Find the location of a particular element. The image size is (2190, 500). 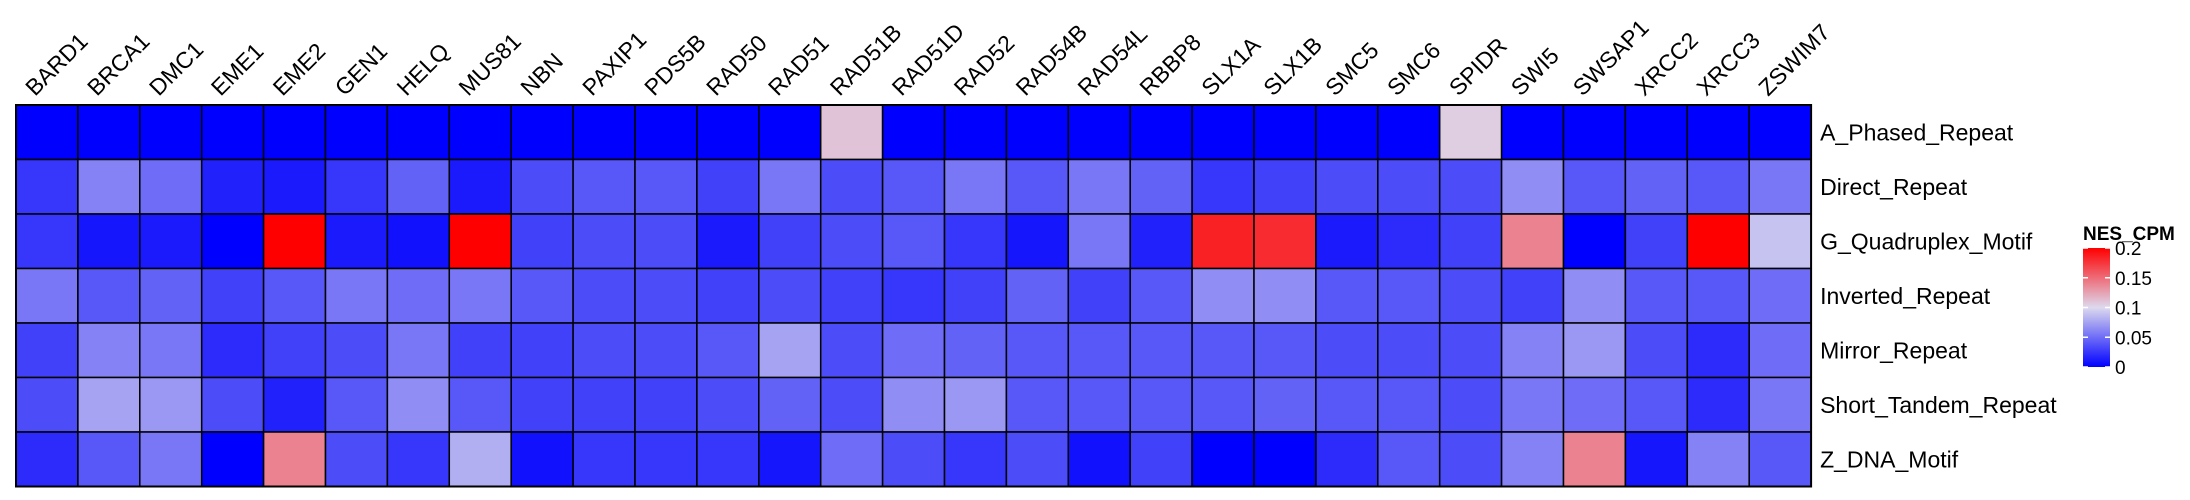

column-label: MUS81 is located at coordinates (489, 64).